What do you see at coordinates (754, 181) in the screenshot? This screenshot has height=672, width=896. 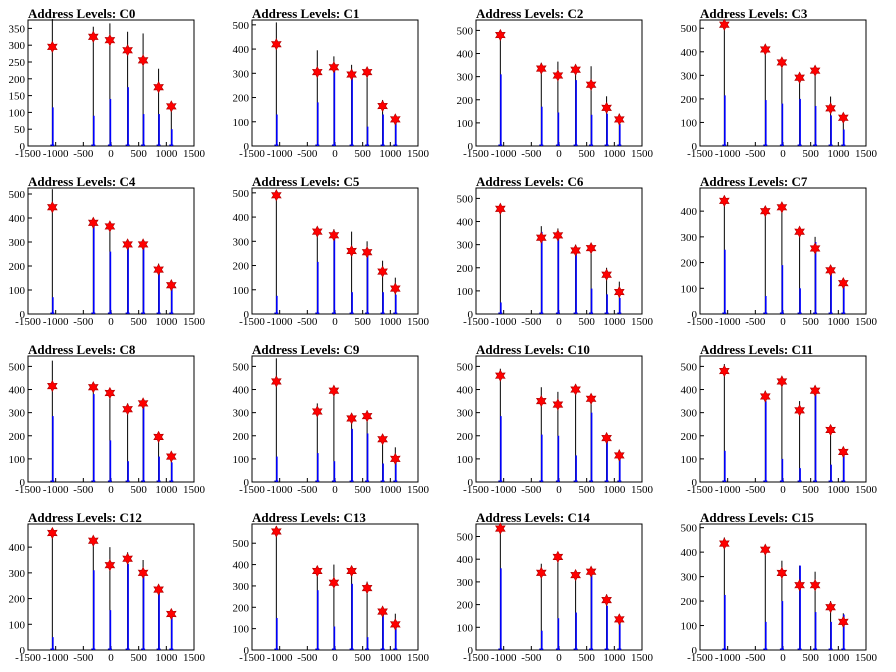 I see `chart-title: Address Levels: C7` at bounding box center [754, 181].